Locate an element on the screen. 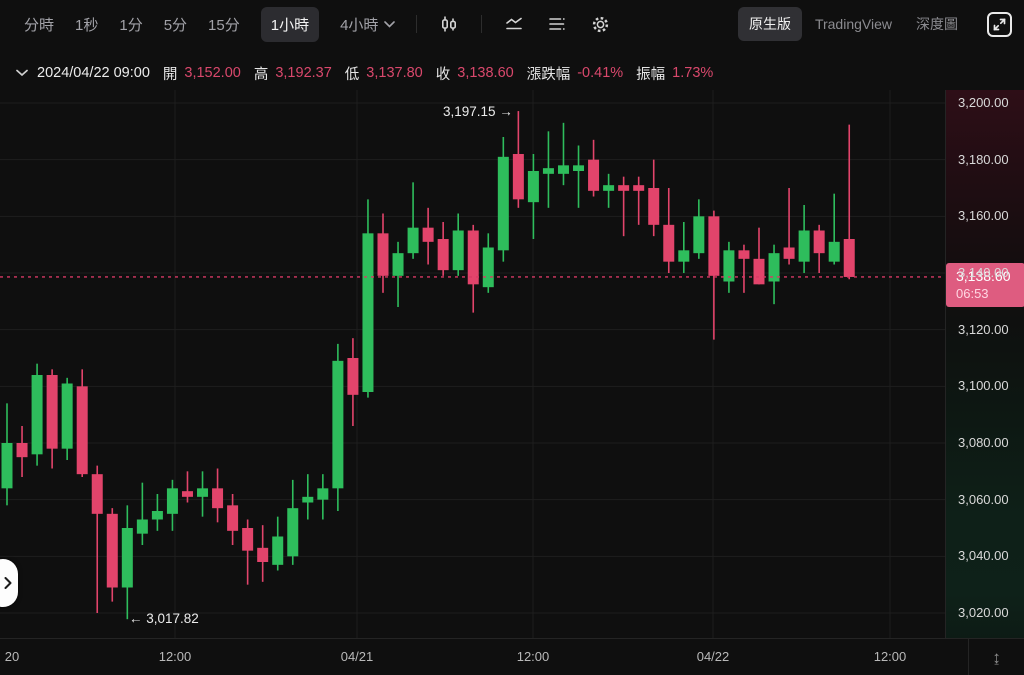 The image size is (1024, 675). timeframe-5m: 5分 is located at coordinates (175, 25).